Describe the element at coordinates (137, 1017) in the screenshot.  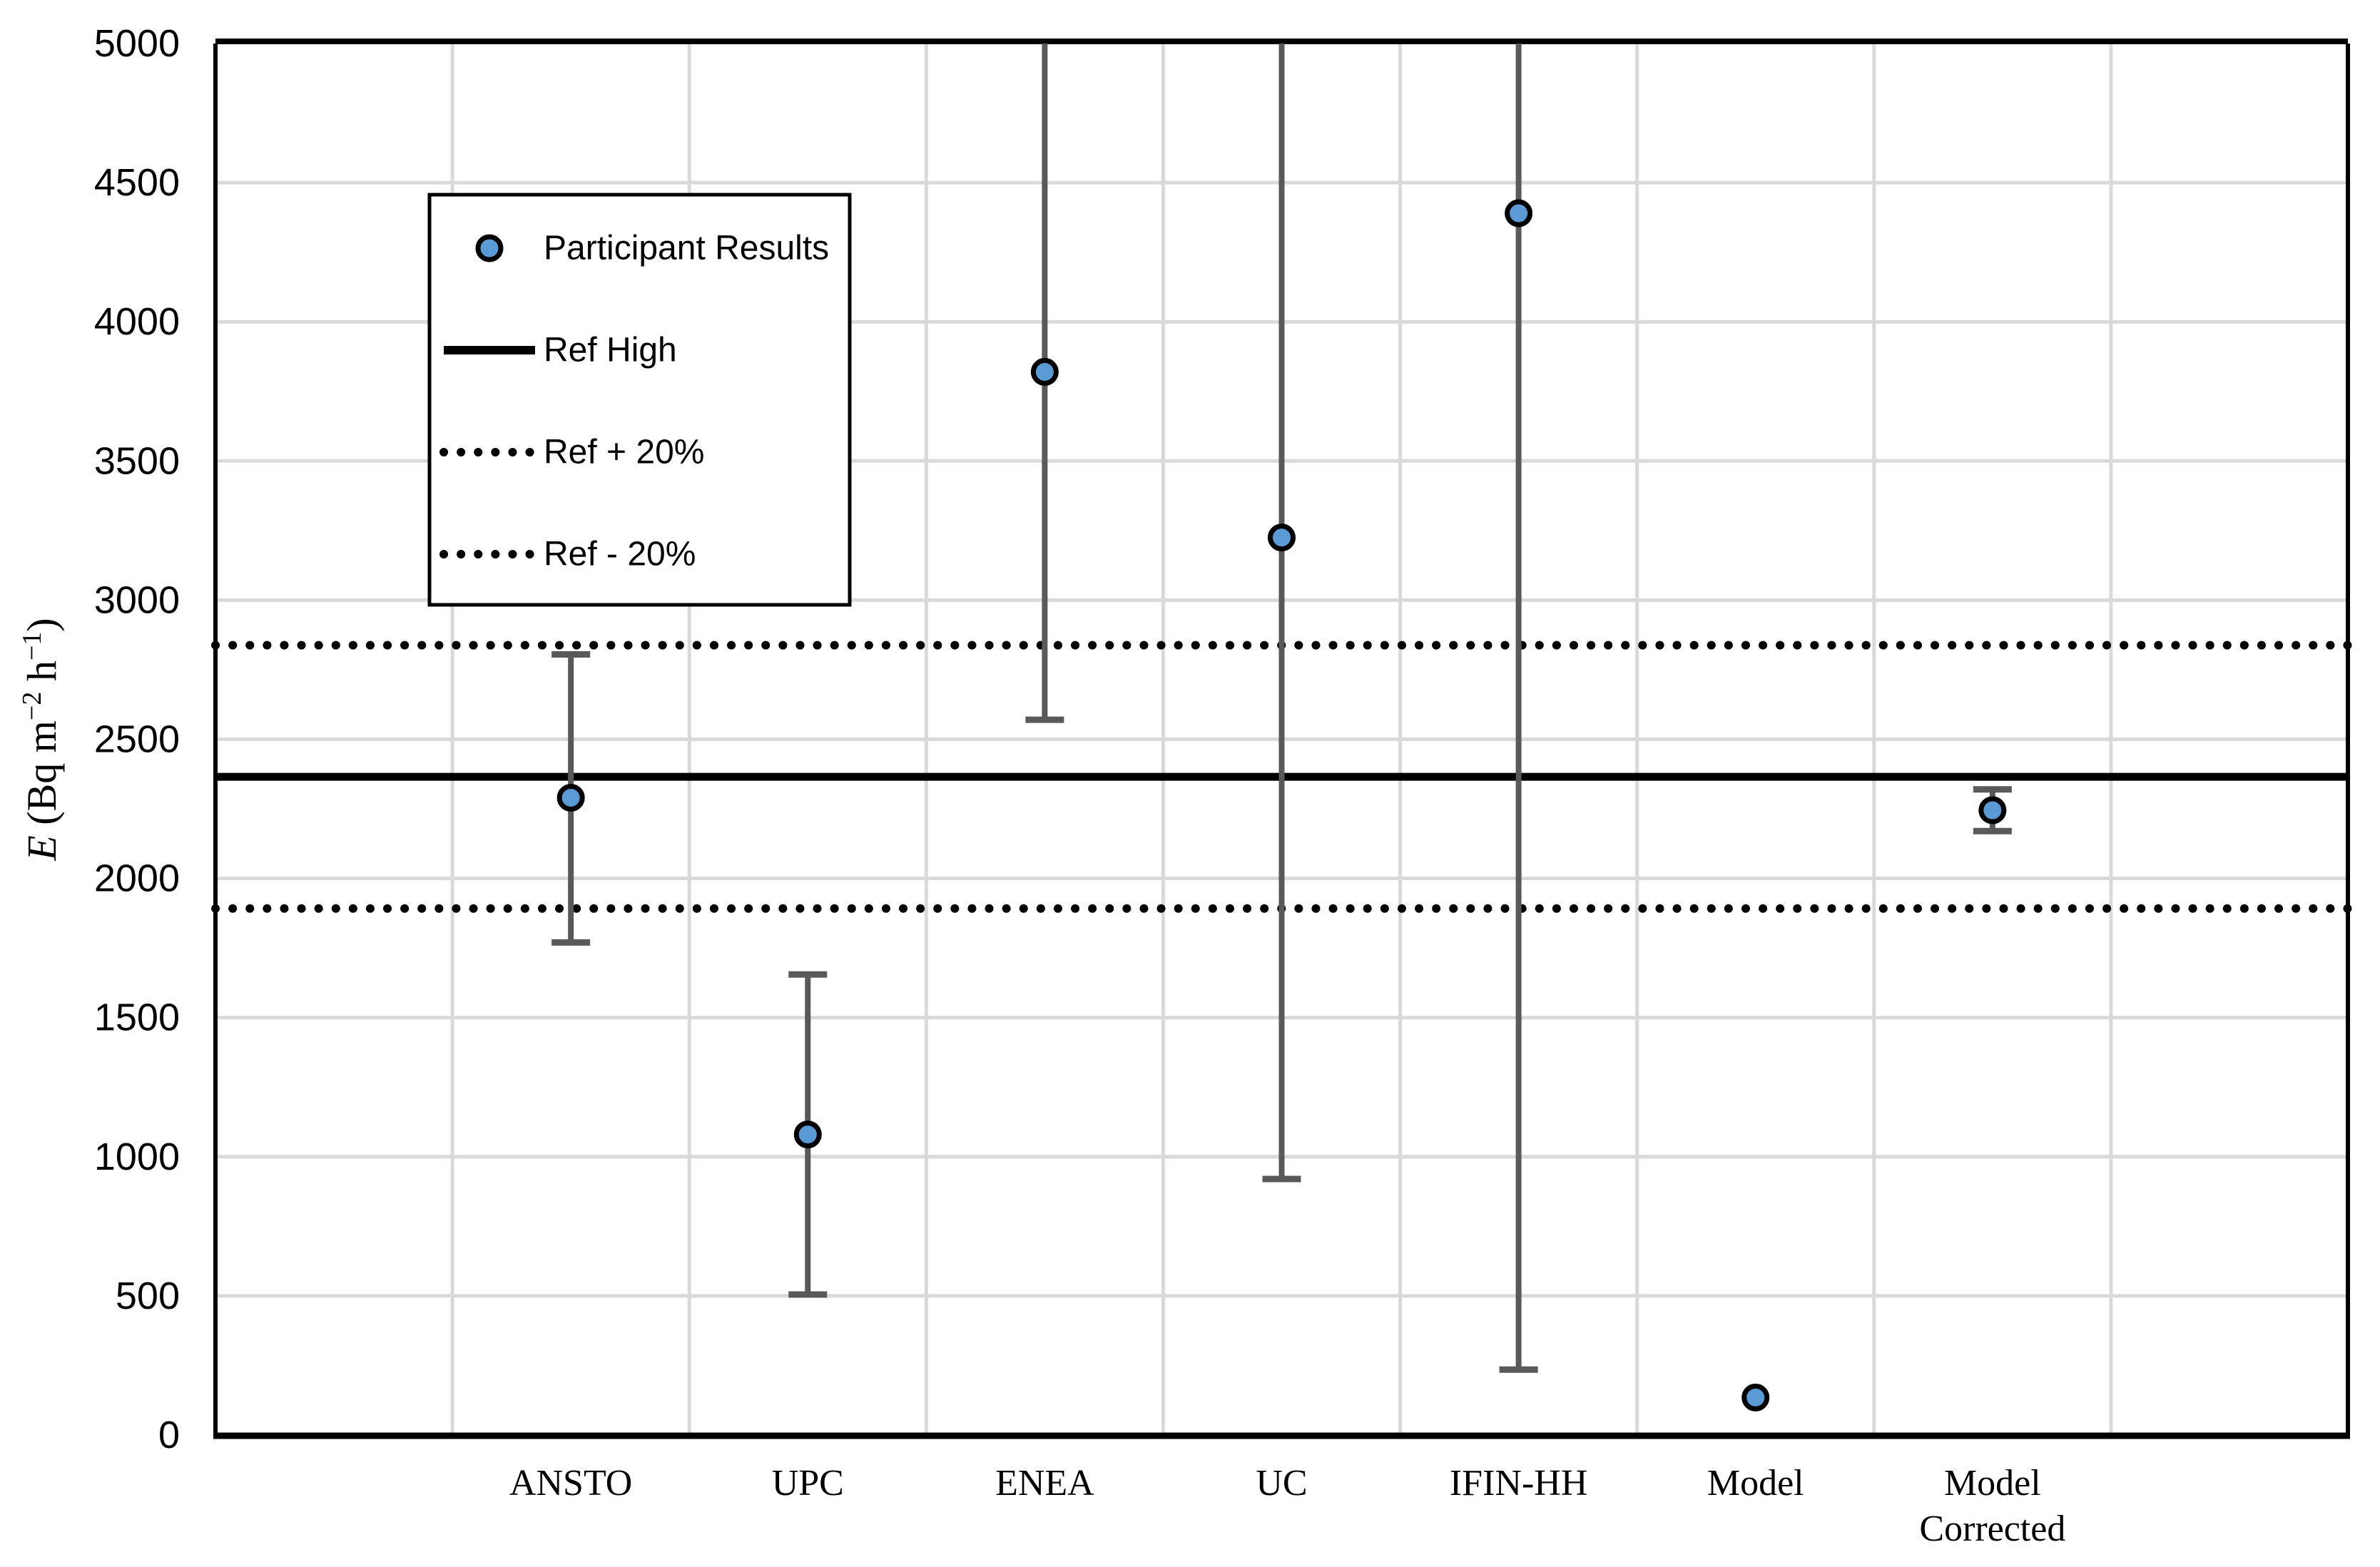
I see `y-tick-label: 1500` at that location.